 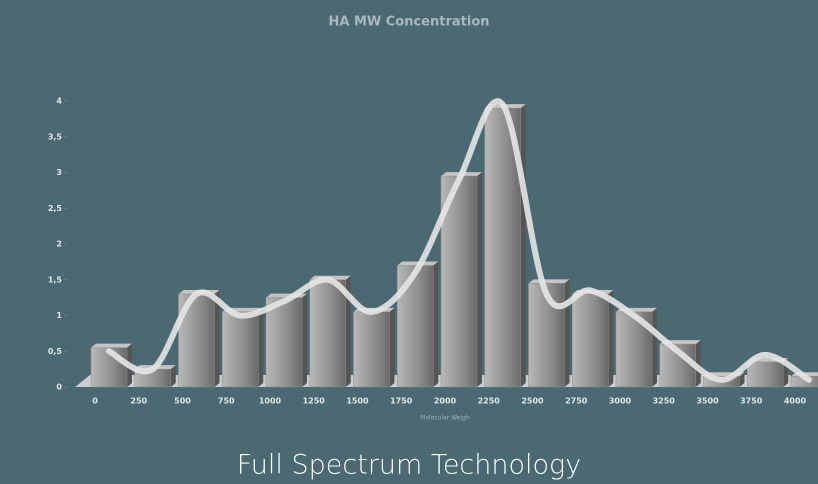 What do you see at coordinates (795, 401) in the screenshot?
I see `x-tick-label: 4000` at bounding box center [795, 401].